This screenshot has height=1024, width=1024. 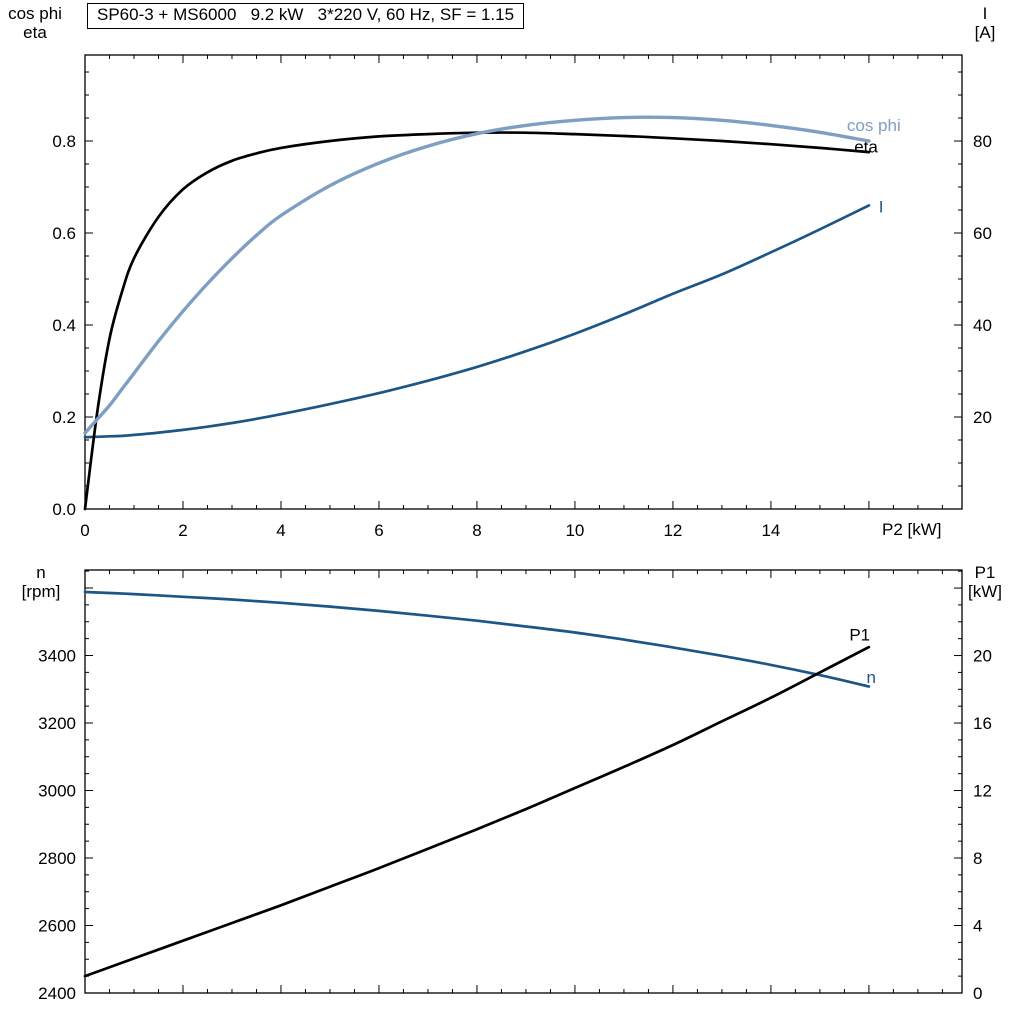 What do you see at coordinates (859, 634) in the screenshot?
I see `curve-label-p1: P1` at bounding box center [859, 634].